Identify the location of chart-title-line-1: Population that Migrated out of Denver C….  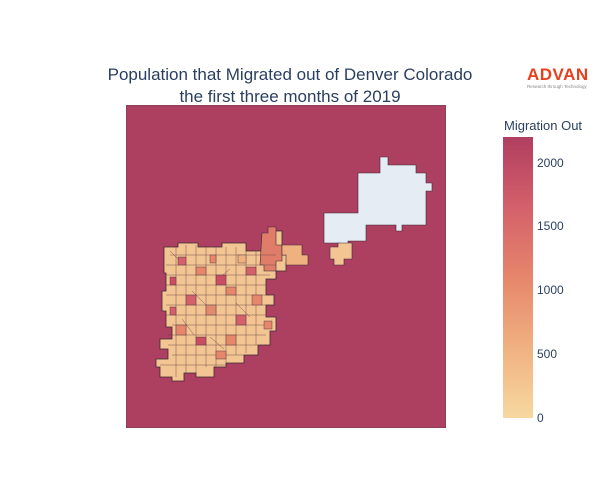
(290, 74).